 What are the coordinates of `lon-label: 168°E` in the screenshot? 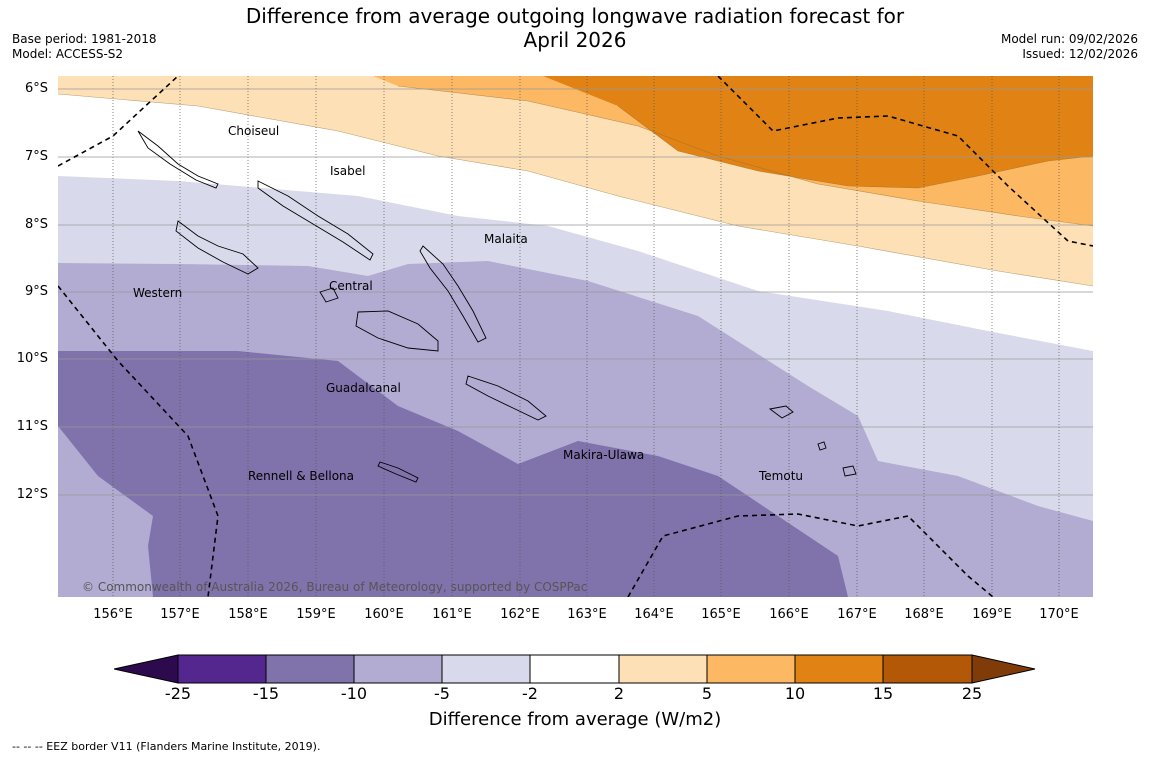 It's located at (924, 614).